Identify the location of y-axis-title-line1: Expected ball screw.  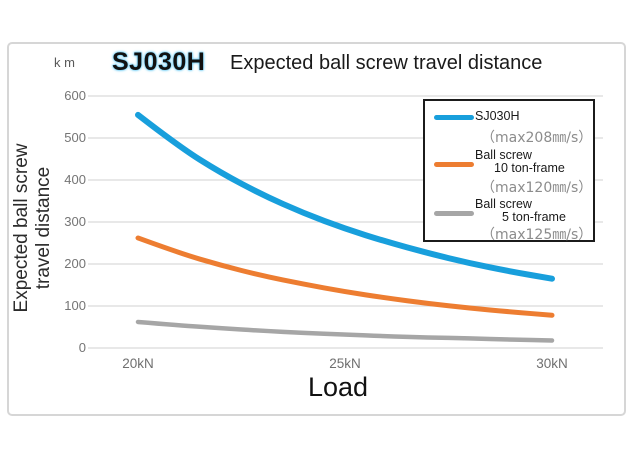
(21, 228).